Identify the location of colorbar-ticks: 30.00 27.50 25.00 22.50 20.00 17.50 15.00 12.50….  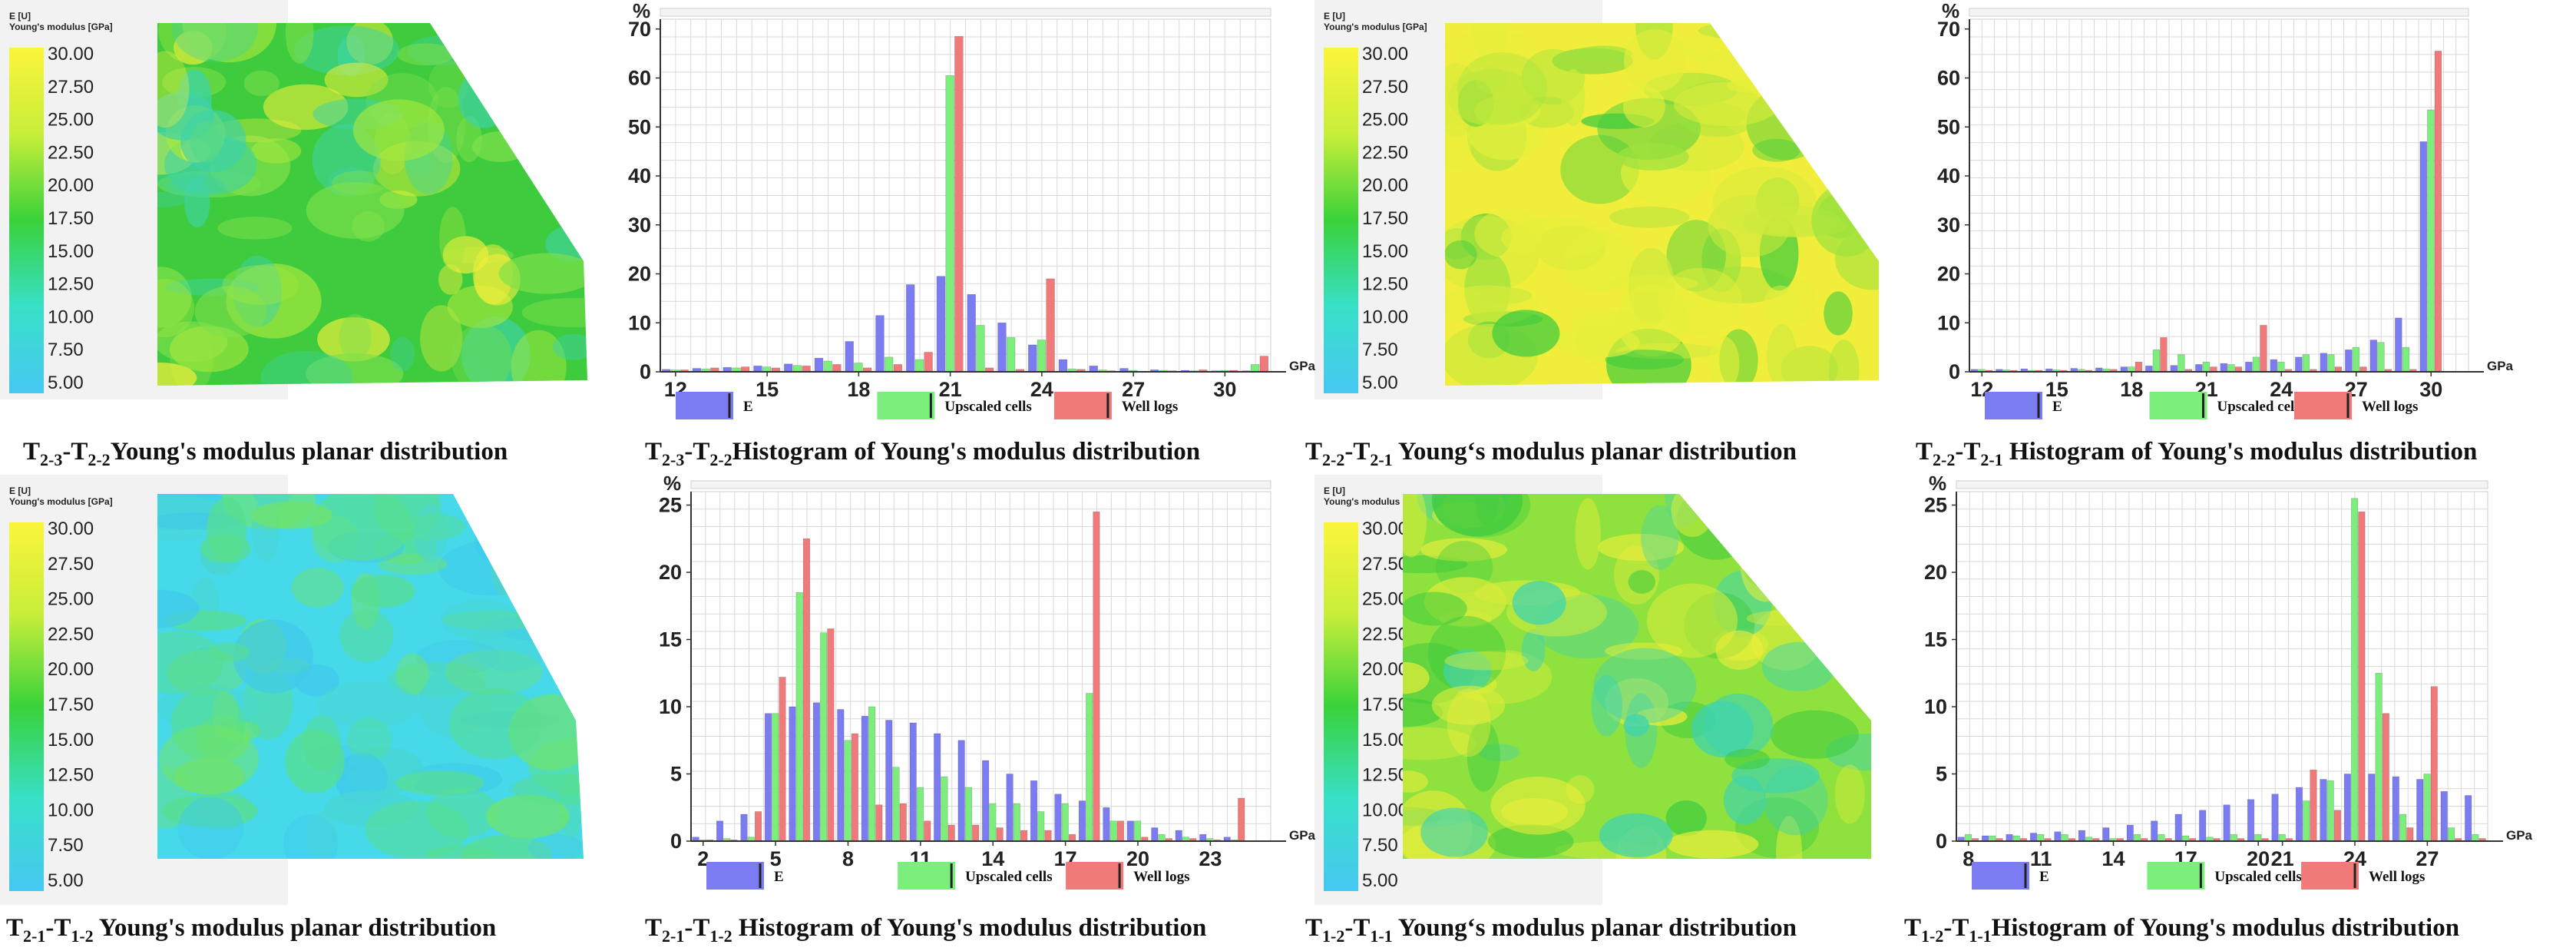
(71, 218).